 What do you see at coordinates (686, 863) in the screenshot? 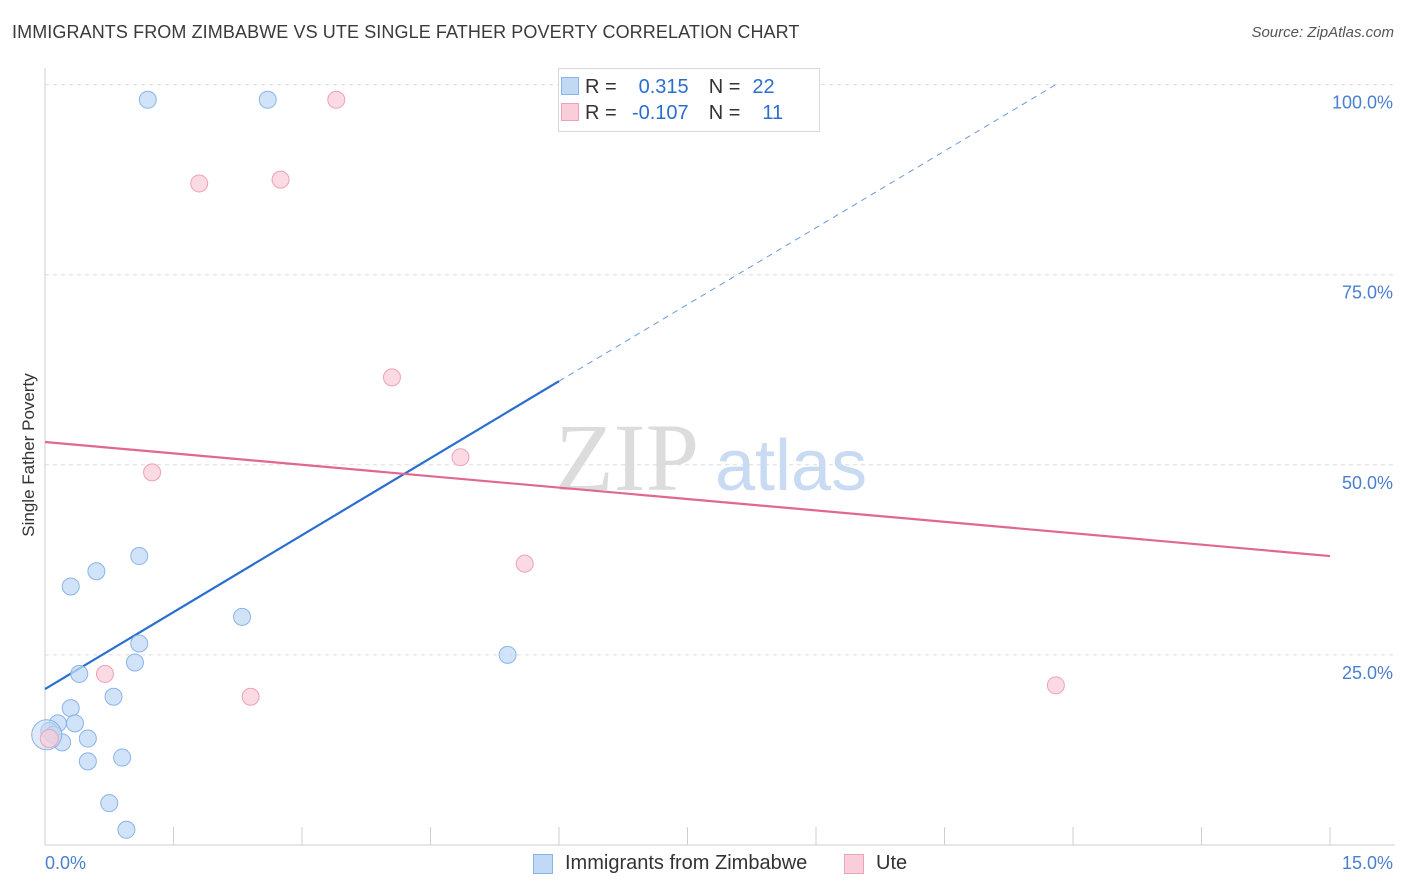
I see `bottom-legend-zimbabwe: Immigrants from Zimbabwe` at bounding box center [686, 863].